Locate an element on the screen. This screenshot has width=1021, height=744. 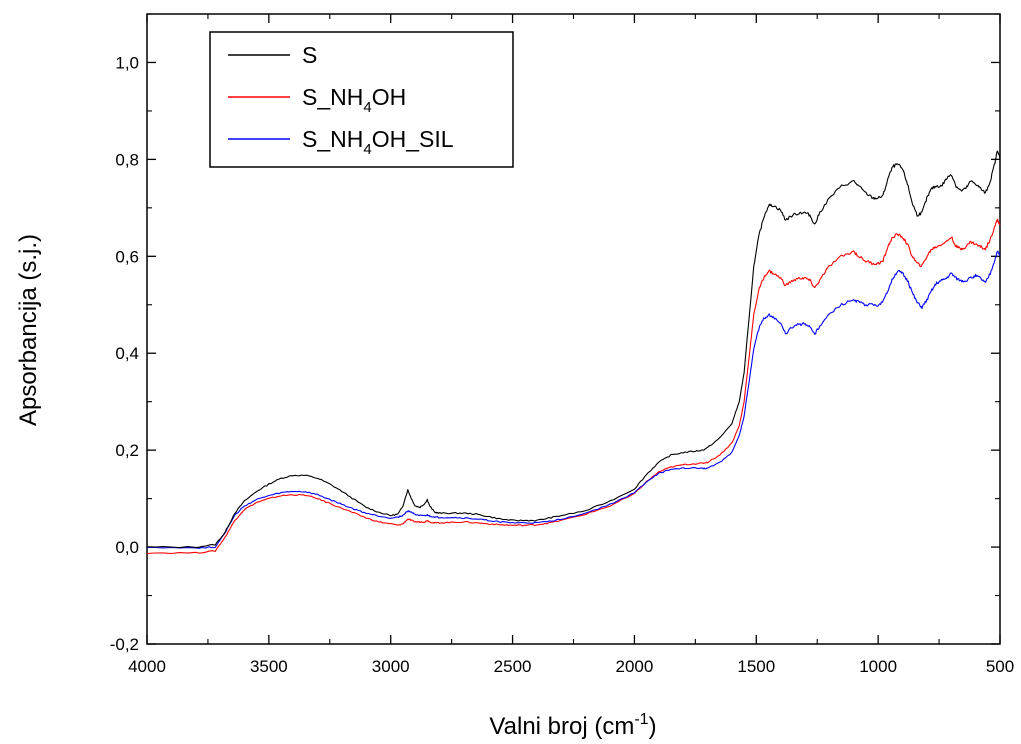
x-tick-label: 3500 is located at coordinates (269, 666).